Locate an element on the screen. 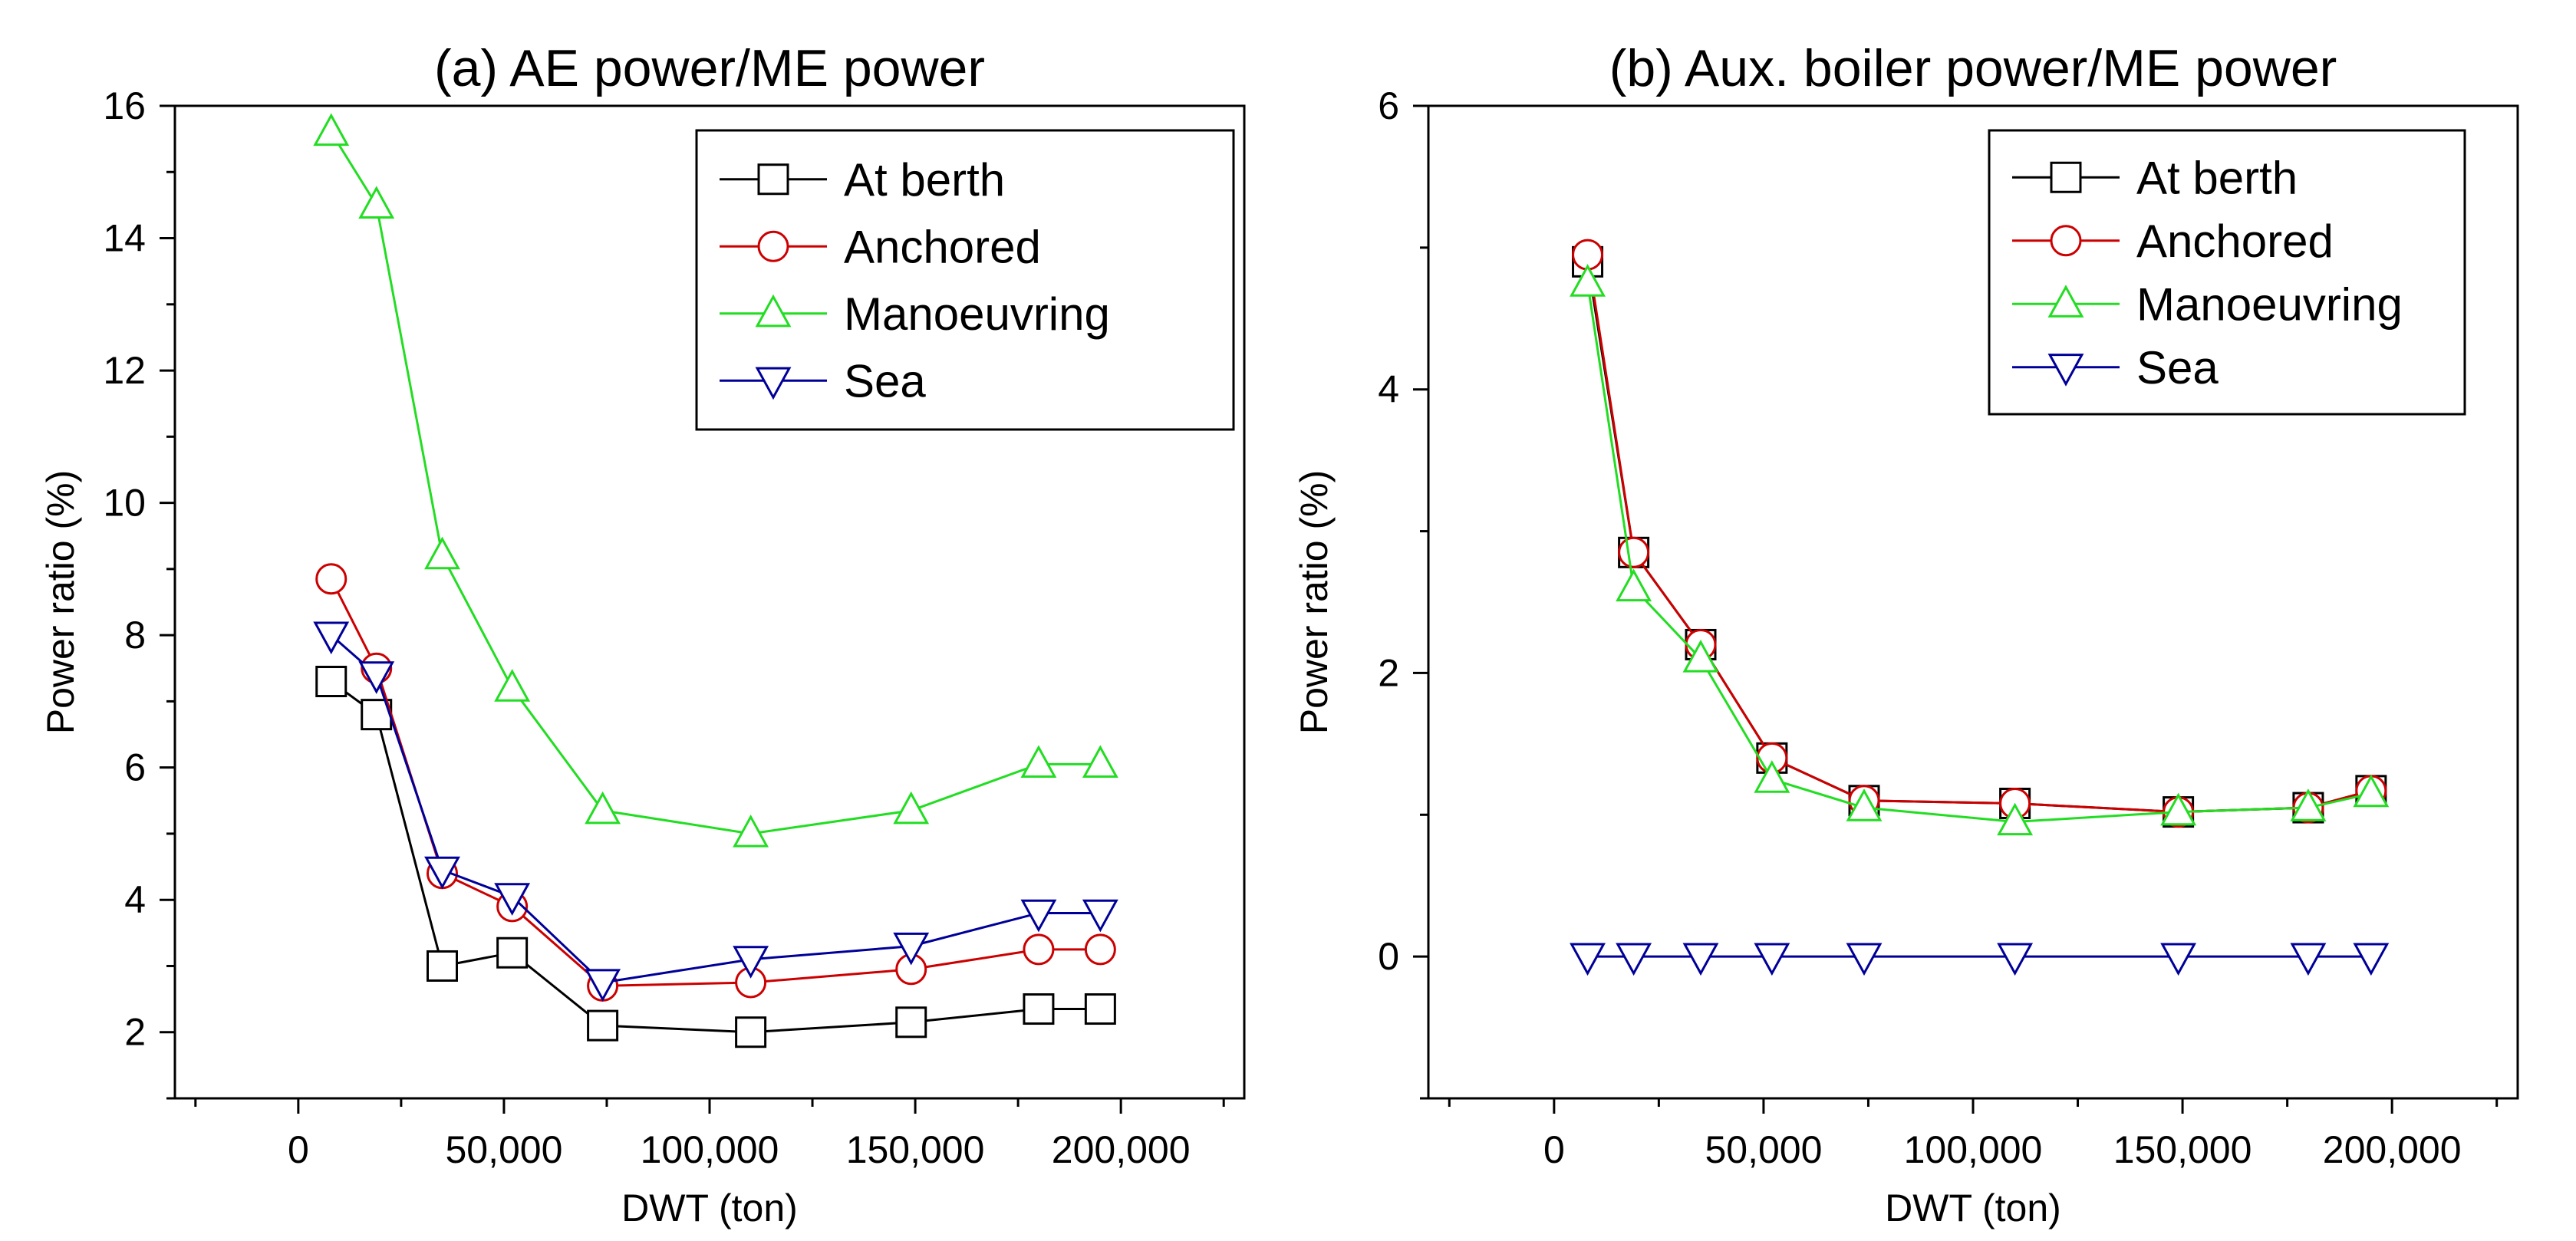 The width and height of the screenshot is (2576, 1241). y-tick-label: 10 is located at coordinates (124, 504).